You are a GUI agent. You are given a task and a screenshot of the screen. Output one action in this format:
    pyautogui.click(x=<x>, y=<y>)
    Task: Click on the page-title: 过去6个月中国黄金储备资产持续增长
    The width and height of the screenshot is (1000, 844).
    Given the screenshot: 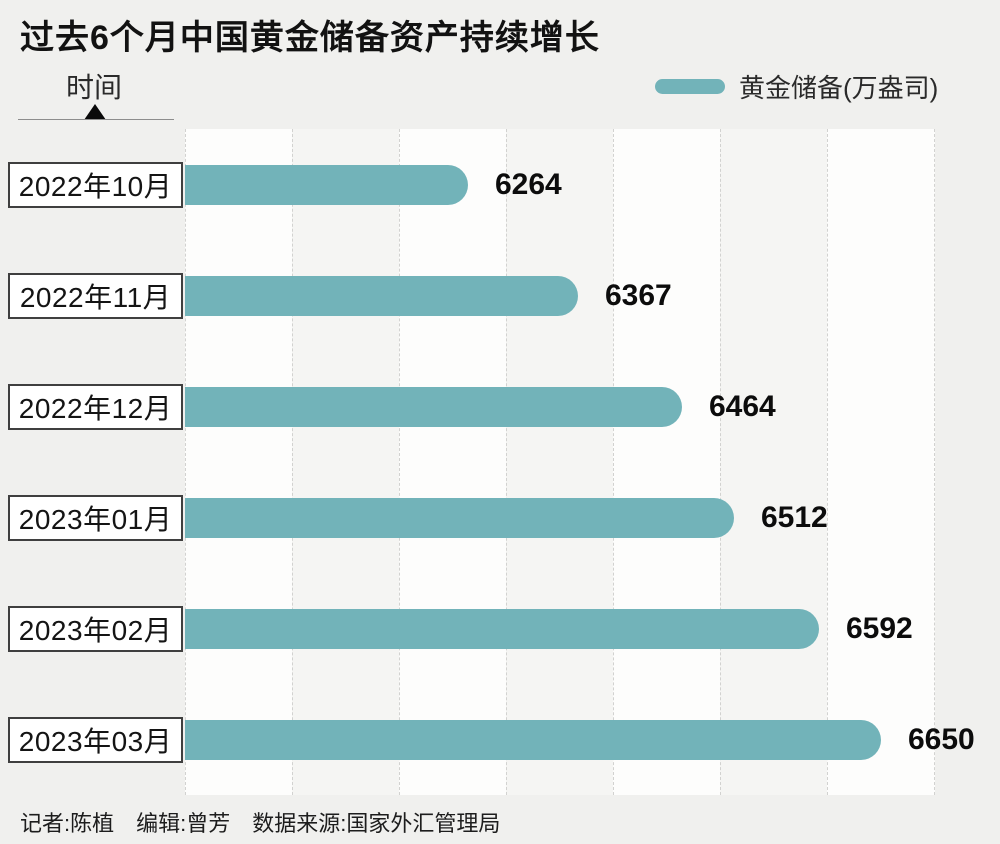 What is the action you would take?
    pyautogui.click(x=310, y=38)
    